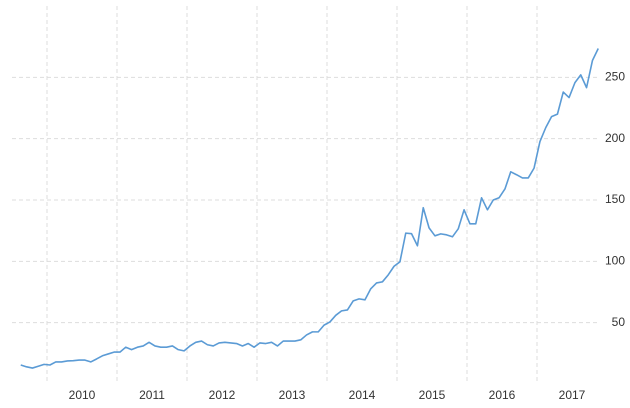 Image resolution: width=630 pixels, height=408 pixels. What do you see at coordinates (502, 395) in the screenshot?
I see `x-tick-label: 2016` at bounding box center [502, 395].